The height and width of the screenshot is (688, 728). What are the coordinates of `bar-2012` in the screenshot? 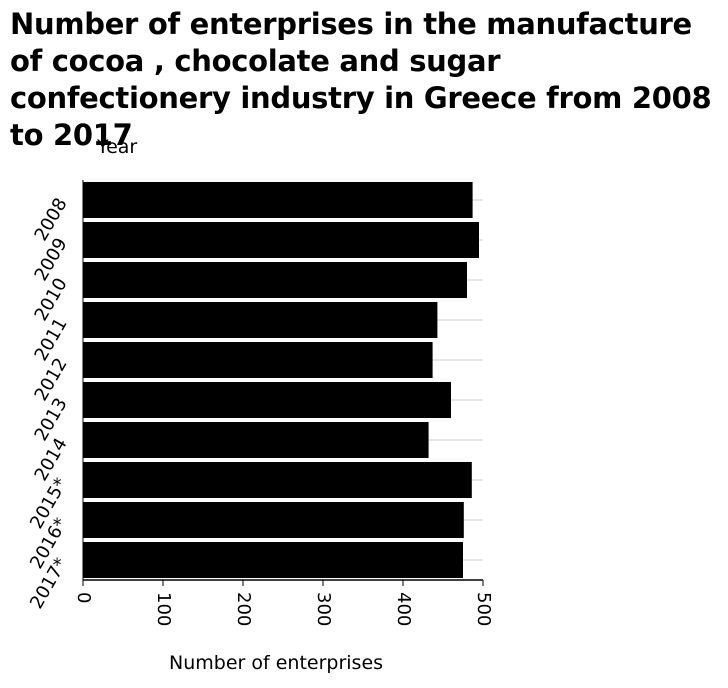 It's located at (258, 360).